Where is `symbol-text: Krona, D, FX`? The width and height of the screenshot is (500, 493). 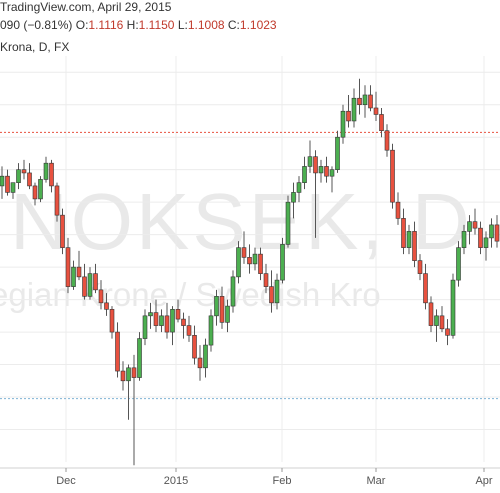 symbol-text: Krona, D, FX is located at coordinates (35, 47).